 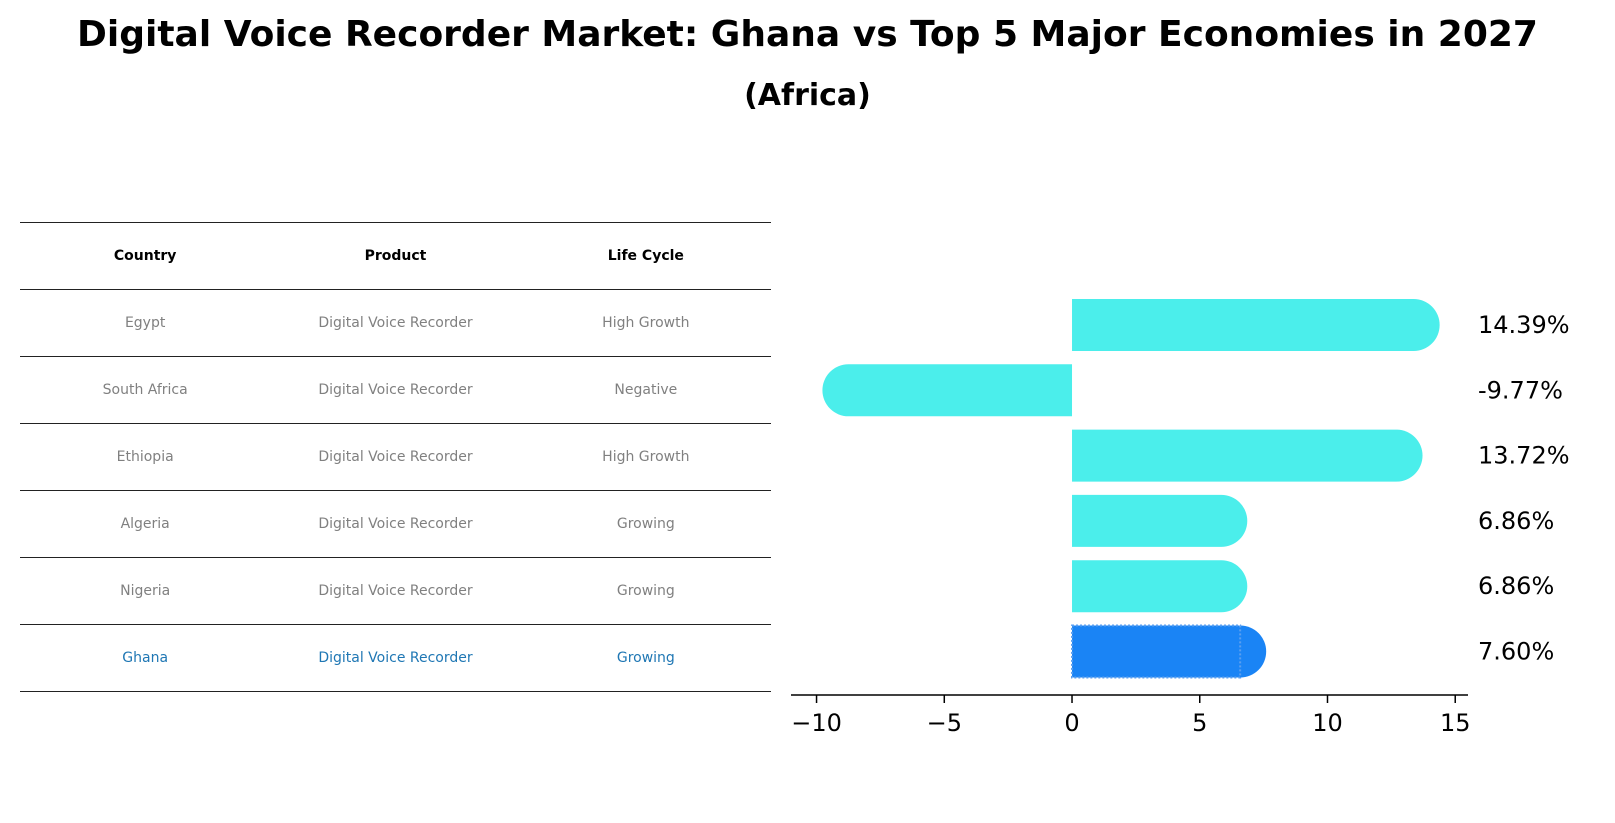 I want to click on table-row: Algeria Digital Voice Recorder Growing, so click(x=395, y=524).